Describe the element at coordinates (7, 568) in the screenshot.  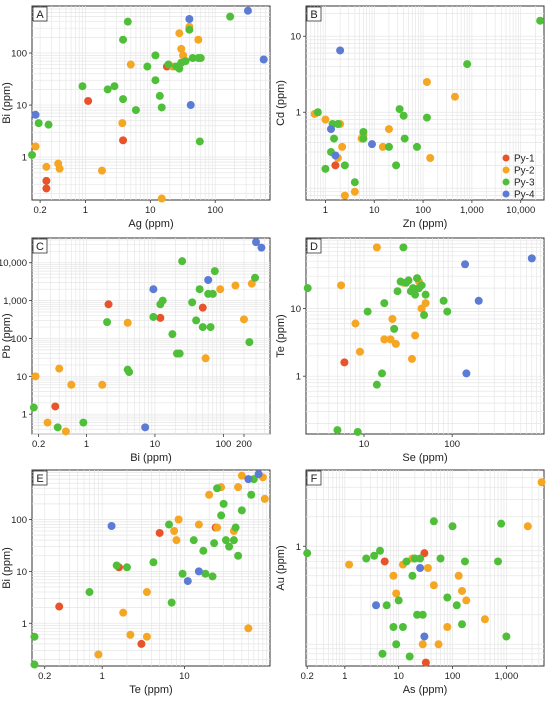
I see `y-axis-label: Bi (ppm)` at that location.